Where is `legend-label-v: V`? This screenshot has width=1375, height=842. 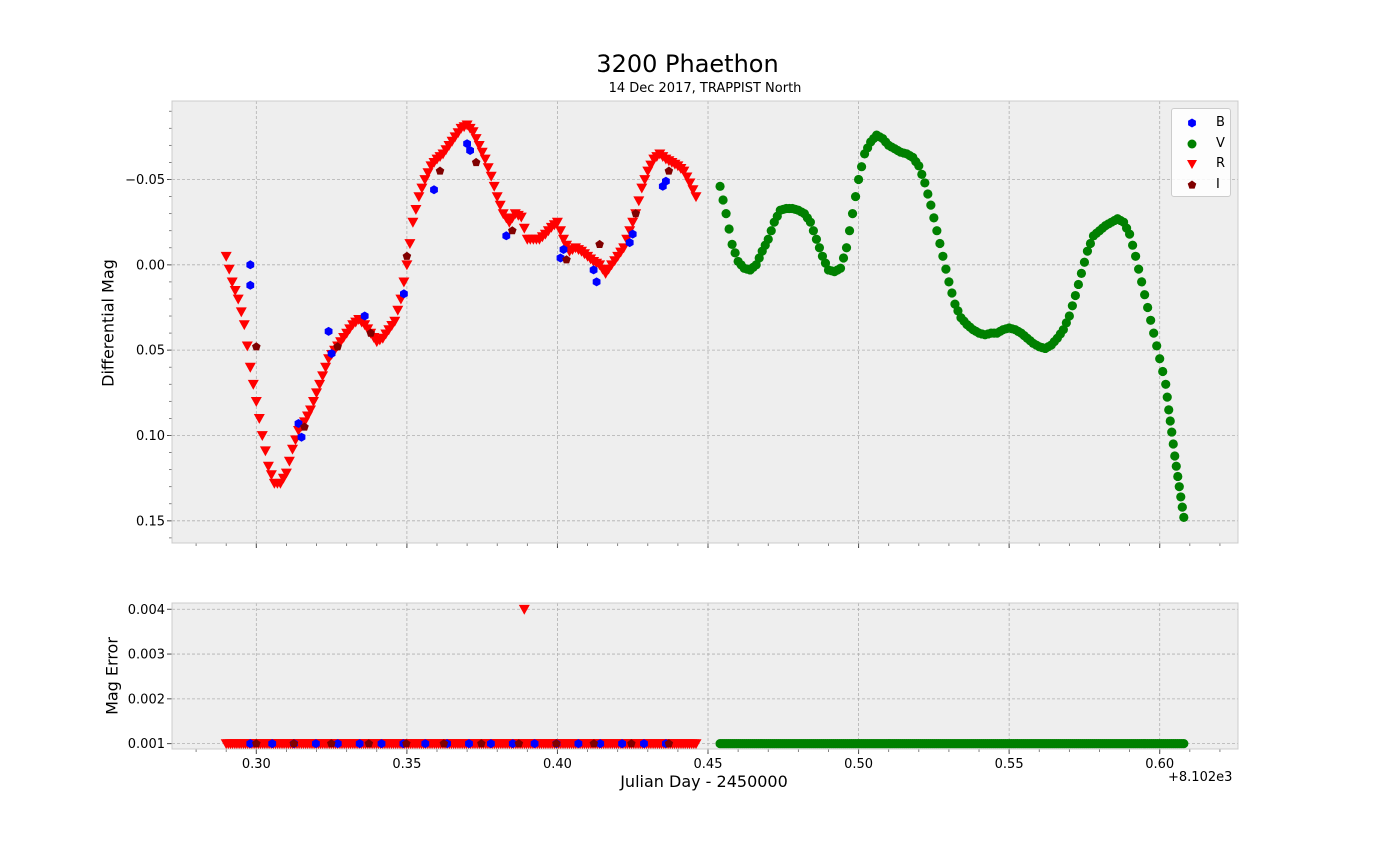 legend-label-v: V is located at coordinates (1220, 143).